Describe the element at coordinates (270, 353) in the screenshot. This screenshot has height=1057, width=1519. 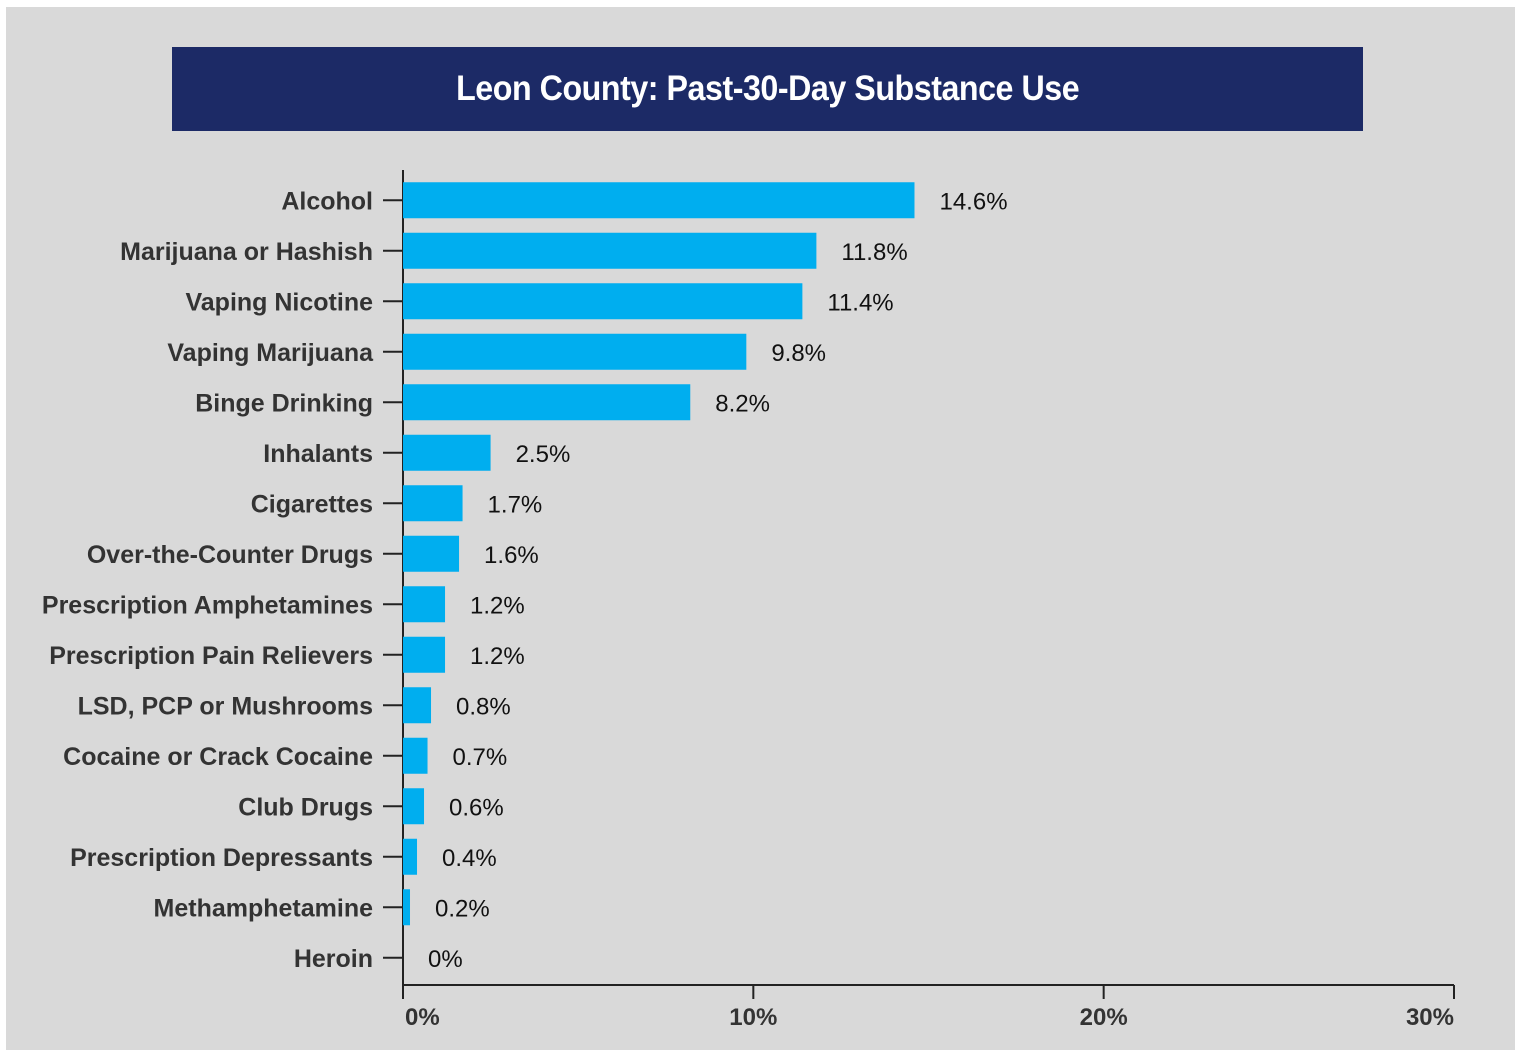
I see `category-label: Vaping Marijuana` at that location.